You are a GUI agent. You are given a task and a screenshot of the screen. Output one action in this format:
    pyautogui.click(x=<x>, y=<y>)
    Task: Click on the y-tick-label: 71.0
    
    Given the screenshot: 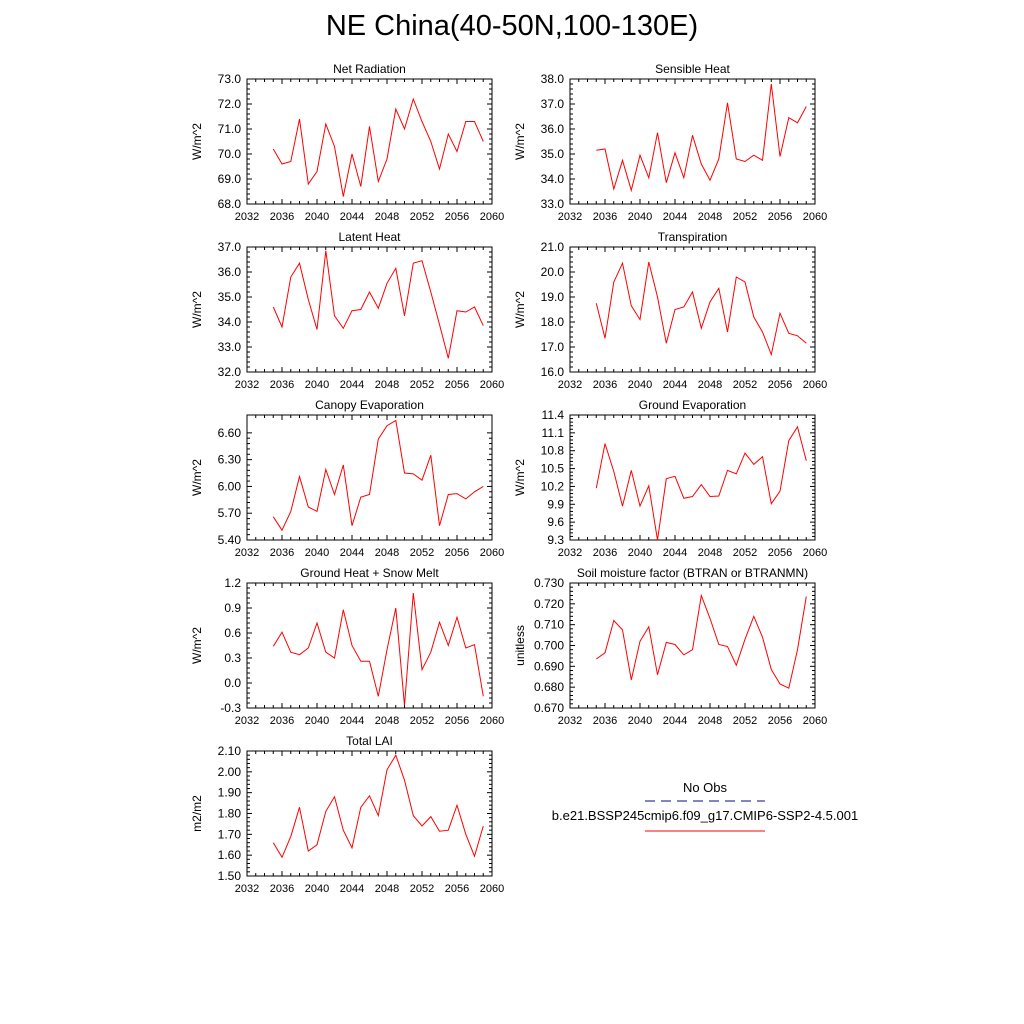 What is the action you would take?
    pyautogui.click(x=230, y=129)
    